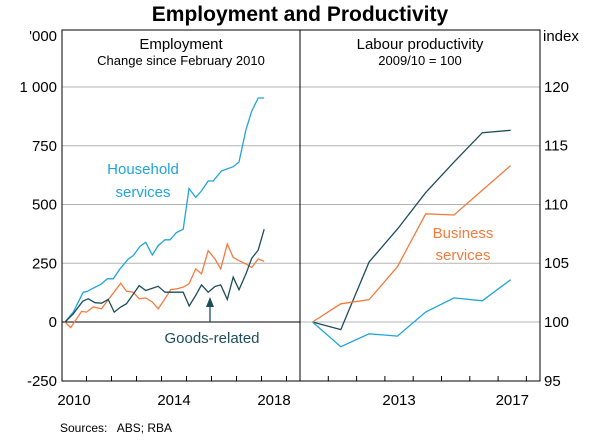 The image size is (600, 445). I want to click on y-tick-label-left: 1 000, so click(38, 87).